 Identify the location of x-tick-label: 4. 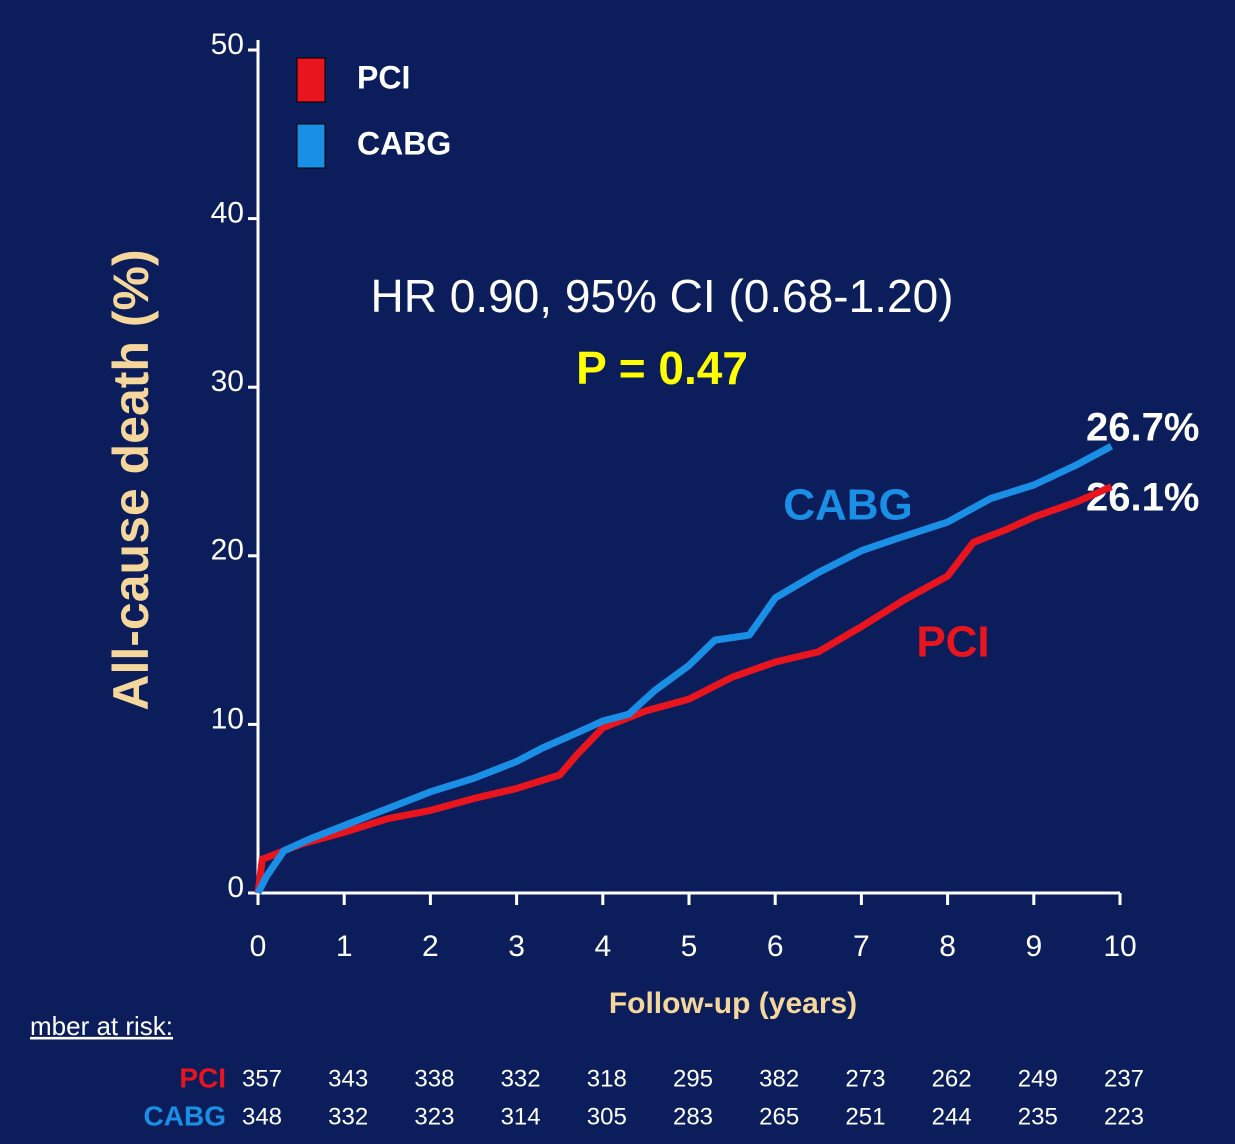
(602, 946).